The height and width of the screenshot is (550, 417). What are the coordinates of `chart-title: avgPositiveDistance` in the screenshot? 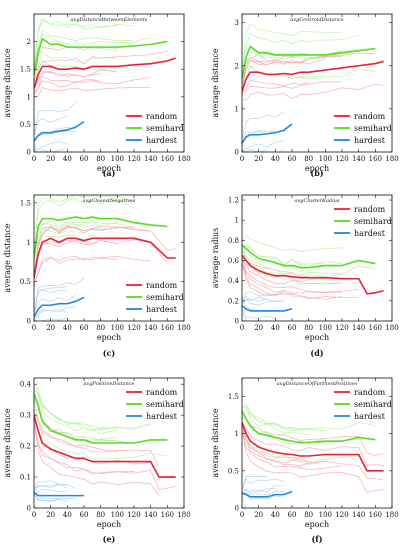 It's located at (109, 384).